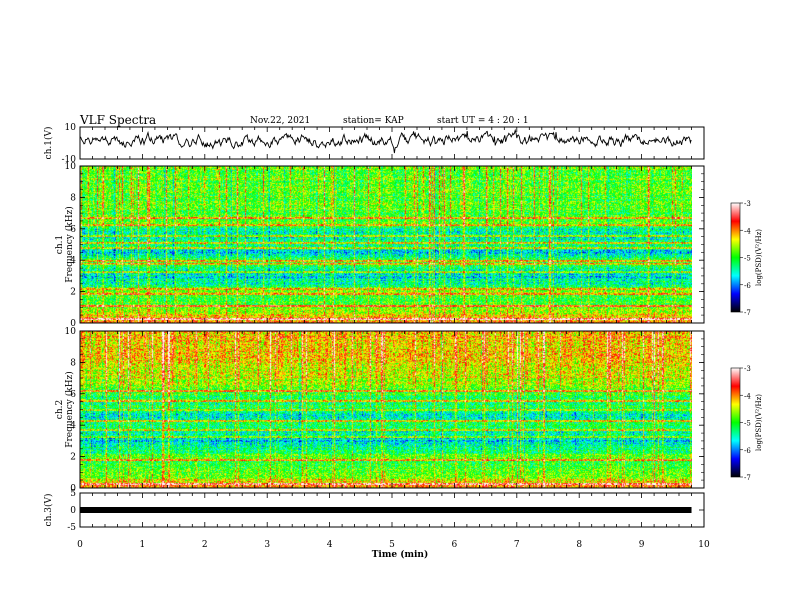 Image resolution: width=792 pixels, height=612 pixels. I want to click on x-tick-label: 2, so click(205, 545).